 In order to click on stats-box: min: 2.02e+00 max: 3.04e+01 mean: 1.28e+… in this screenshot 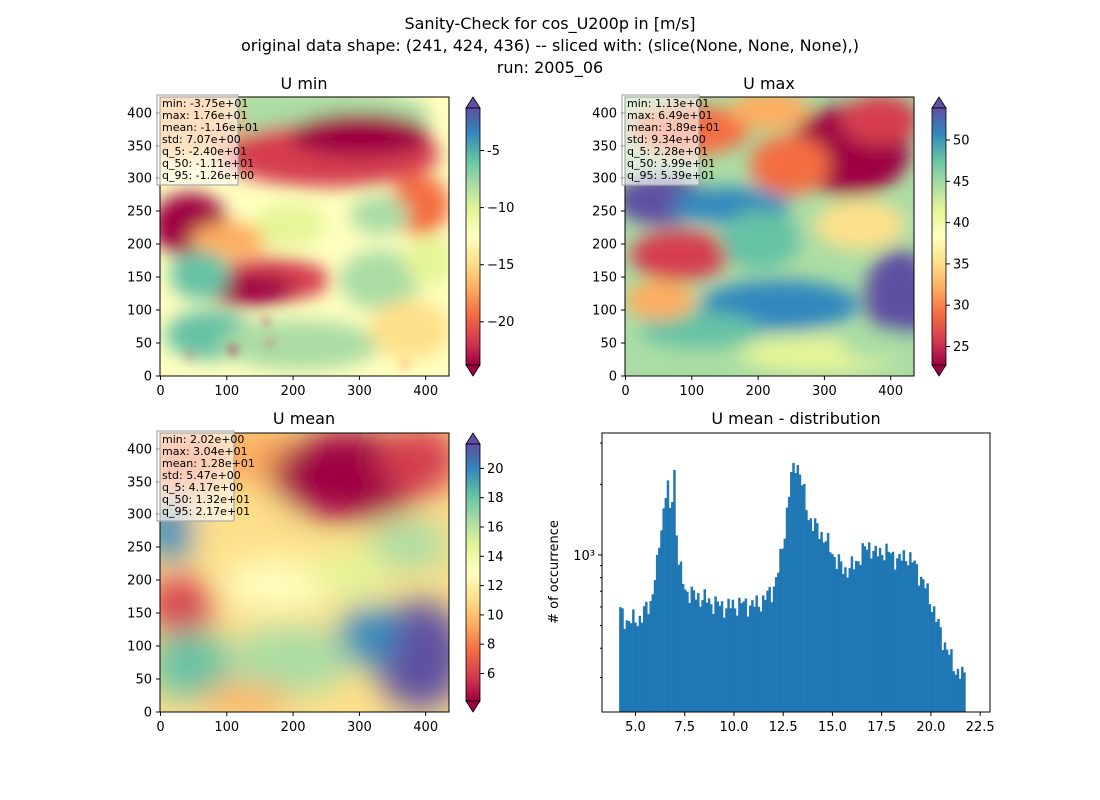, I will do `click(205, 476)`.